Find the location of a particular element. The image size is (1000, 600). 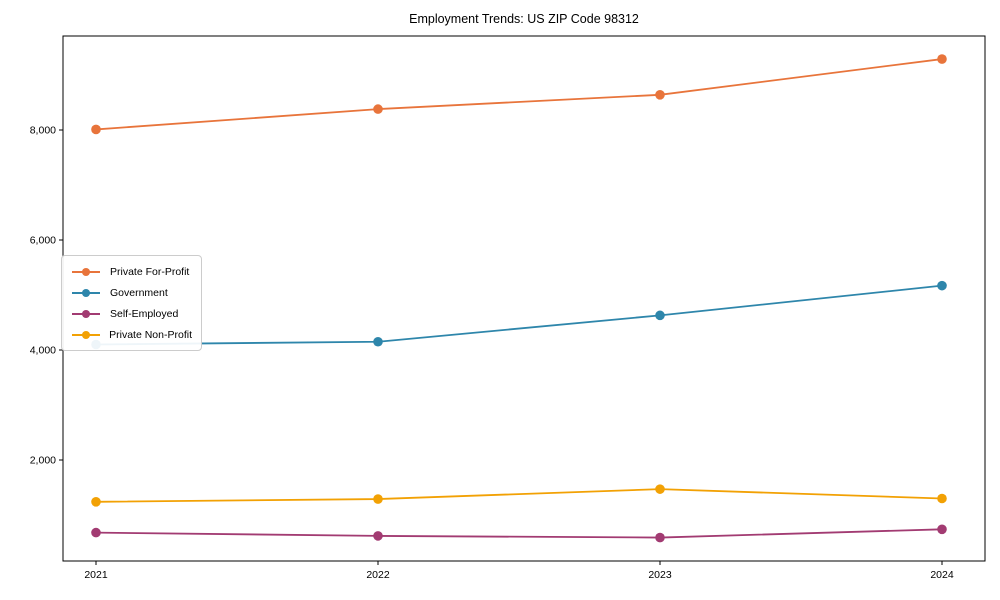

legend-item-private-for-profit: Private For-Profit is located at coordinates (131, 271).